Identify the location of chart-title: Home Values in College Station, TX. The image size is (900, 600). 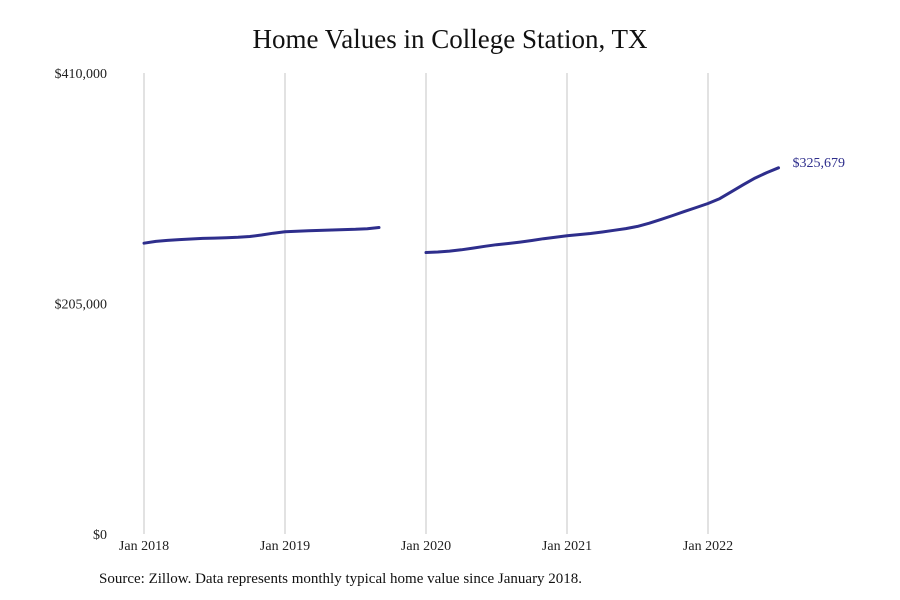
(450, 39).